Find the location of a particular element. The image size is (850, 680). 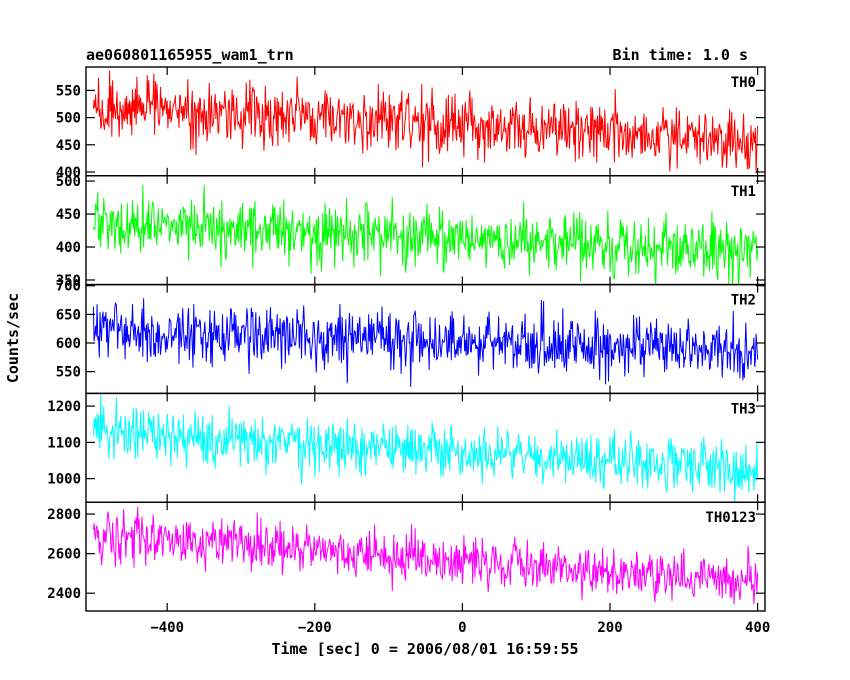

panel-frame-th3 is located at coordinates (425, 447).